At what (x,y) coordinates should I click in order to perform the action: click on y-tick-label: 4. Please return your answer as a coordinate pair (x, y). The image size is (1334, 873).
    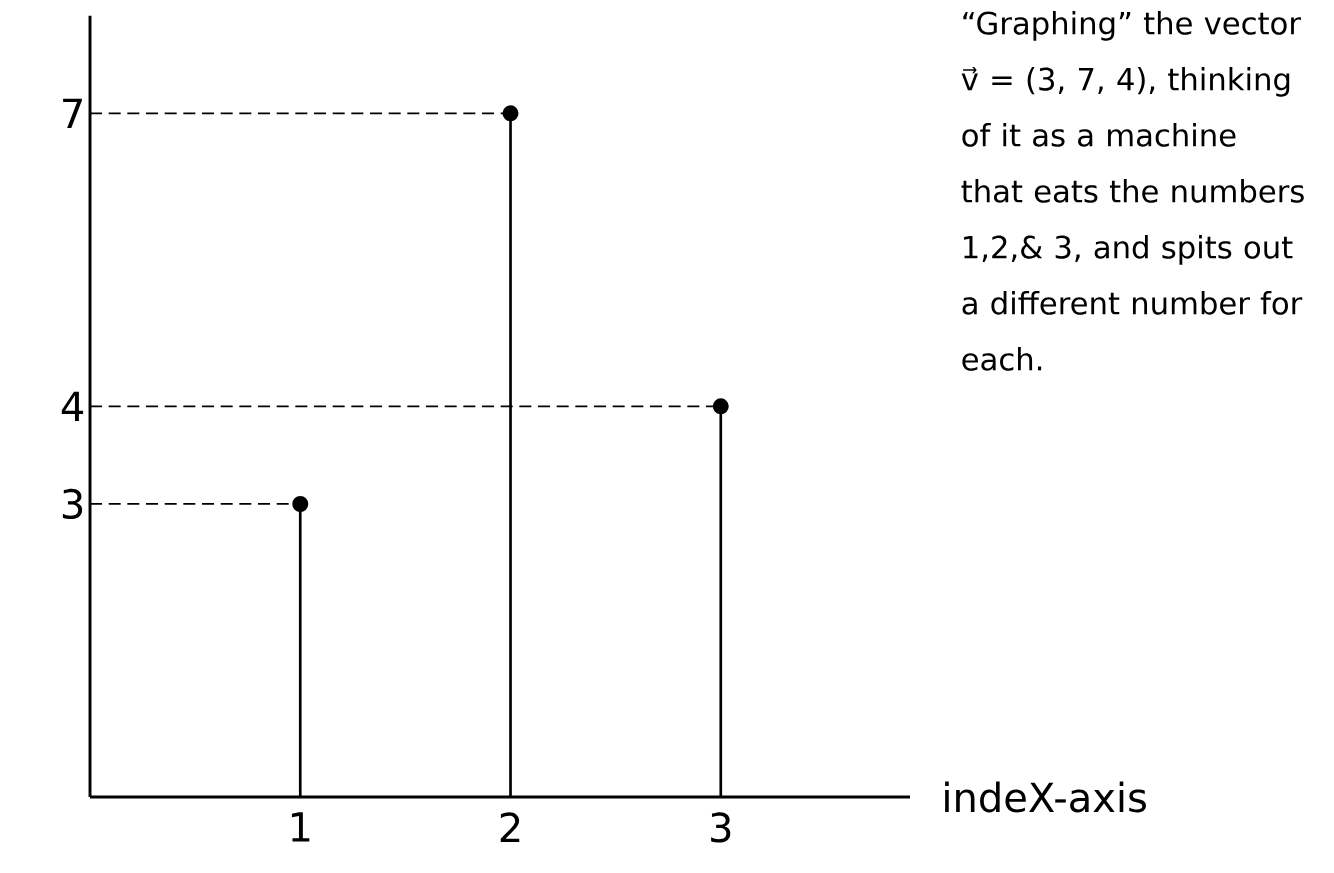
    Looking at the image, I should click on (72, 406).